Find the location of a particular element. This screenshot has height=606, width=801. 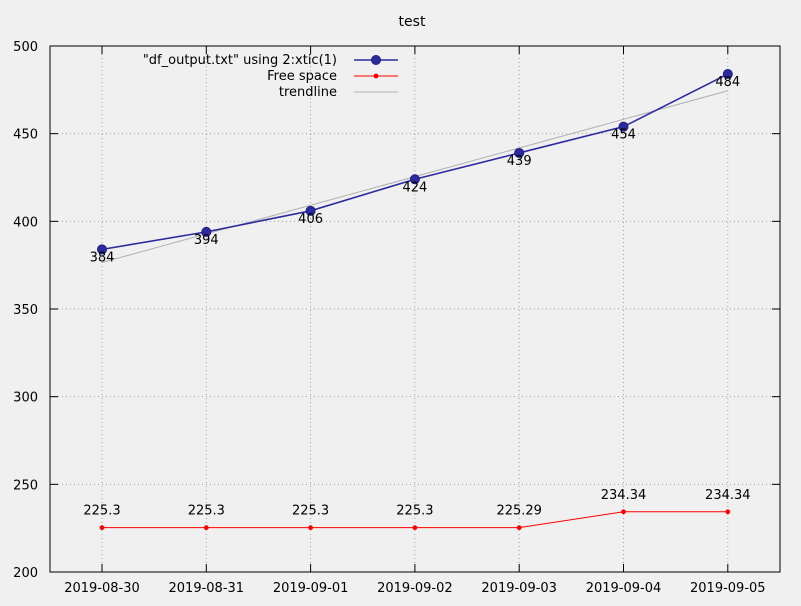

legend-label: "df_output.txt" using 2:xtic(1) is located at coordinates (240, 60).